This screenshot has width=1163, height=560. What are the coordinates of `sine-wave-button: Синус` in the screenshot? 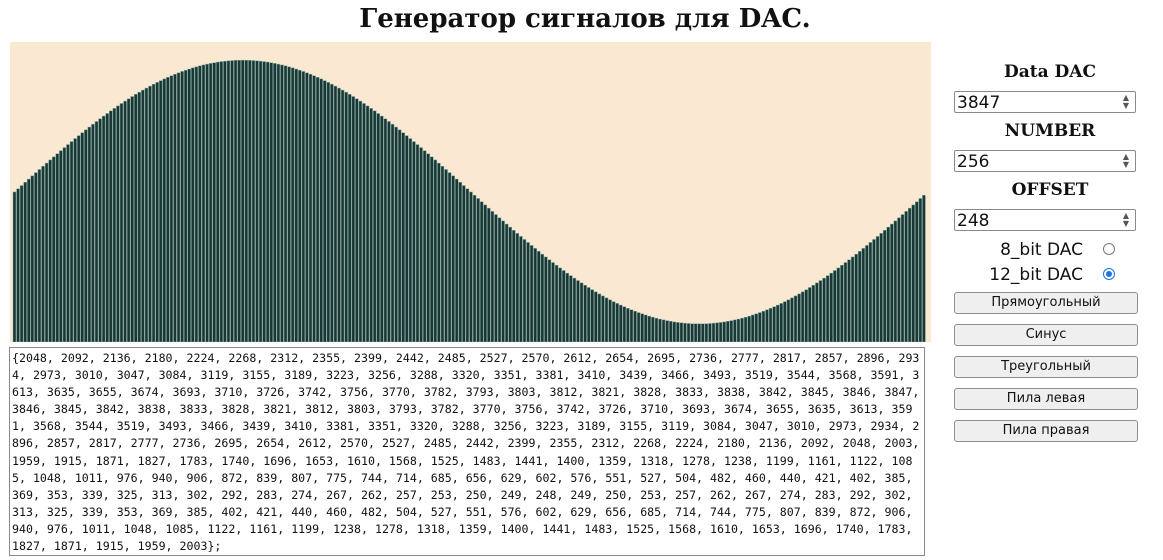 It's located at (1046, 335).